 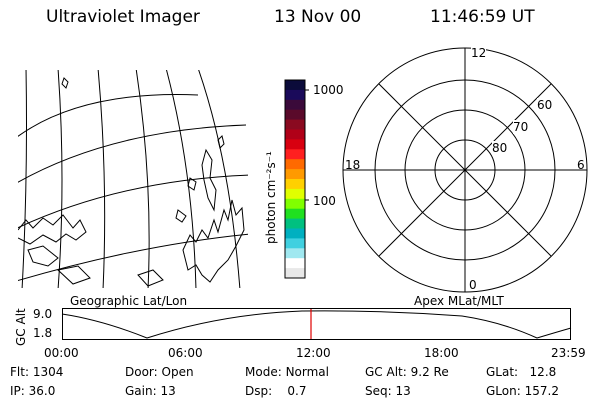 What do you see at coordinates (48, 372) in the screenshot?
I see `flight-value: 1304` at bounding box center [48, 372].